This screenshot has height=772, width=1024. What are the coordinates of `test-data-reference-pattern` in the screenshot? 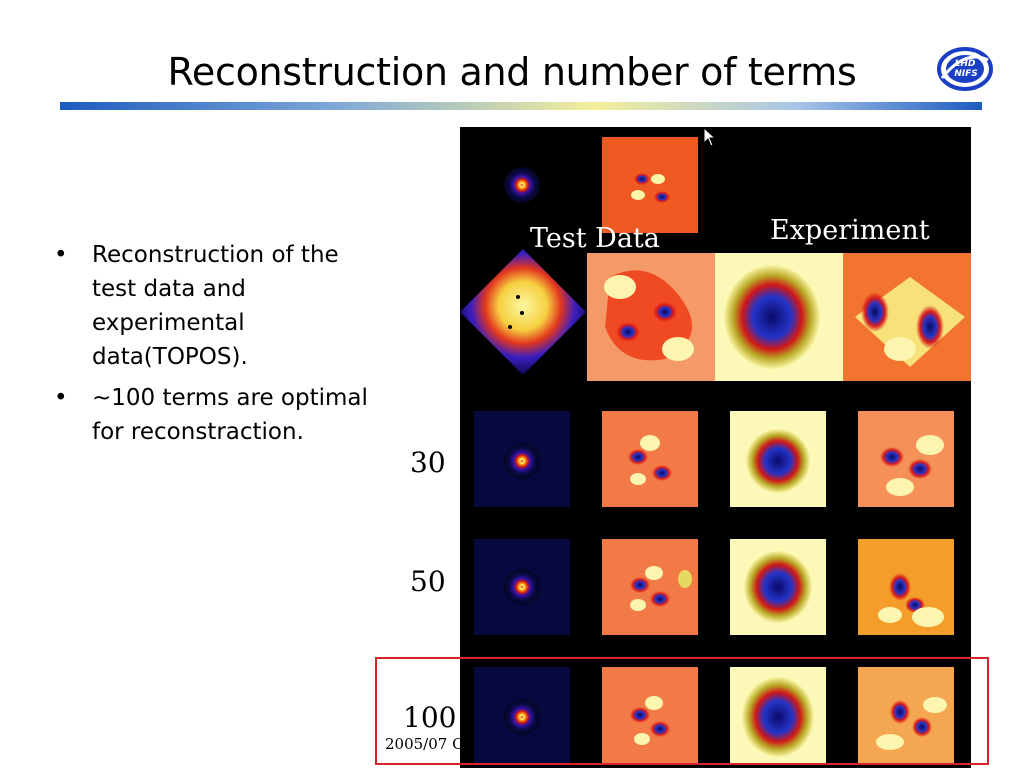 It's located at (650, 185).